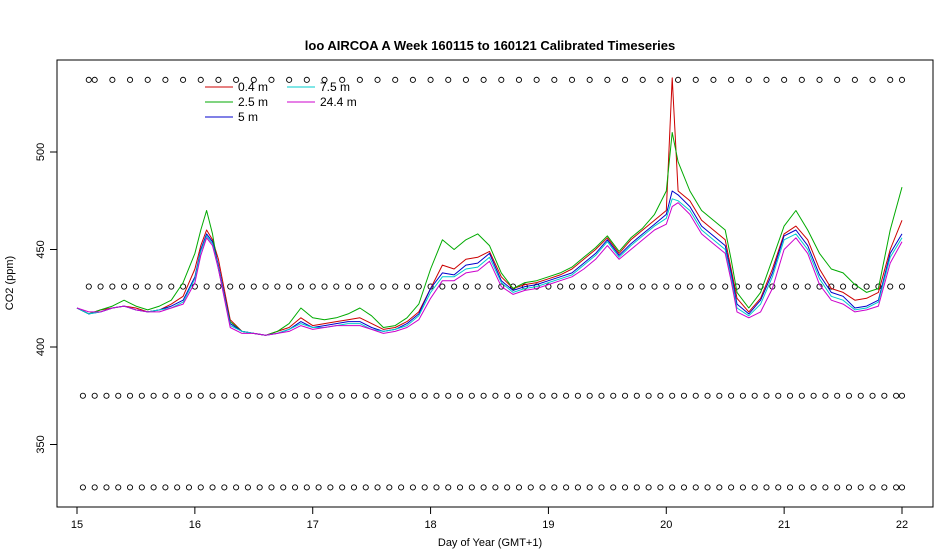 Image resolution: width=950 pixels, height=550 pixels. Describe the element at coordinates (46, 298) in the screenshot. I see `y-axis: 350 400 450 500` at that location.